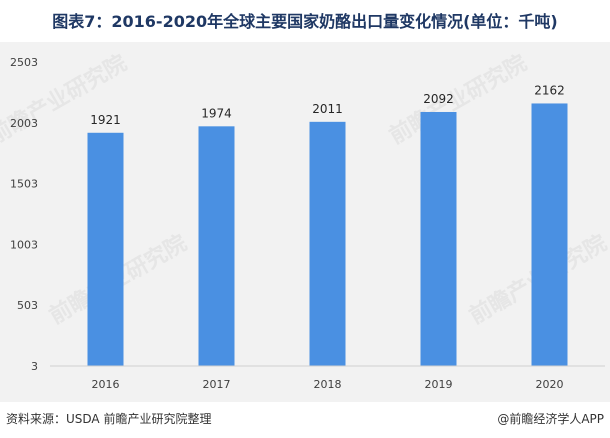 This screenshot has width=610, height=438. What do you see at coordinates (305, 21) in the screenshot?
I see `chart-title: 图表7：2016-2020年全球主要国家奶酪出口量变化情况(单位：千吨)` at bounding box center [305, 21].